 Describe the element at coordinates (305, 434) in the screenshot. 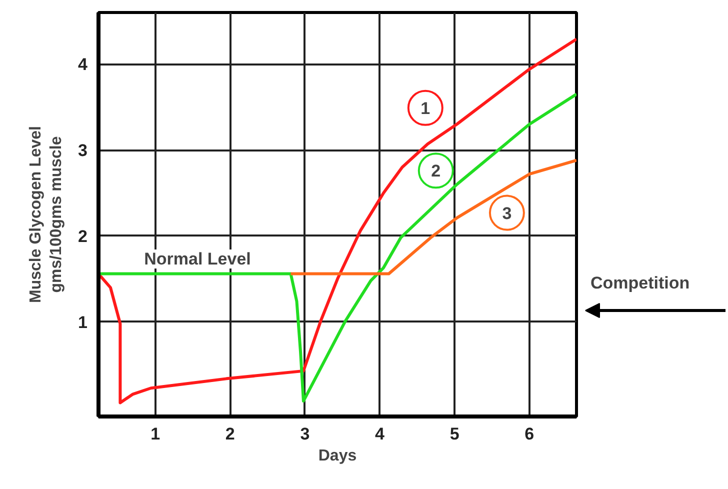

I see `x-tick-label: 3` at that location.